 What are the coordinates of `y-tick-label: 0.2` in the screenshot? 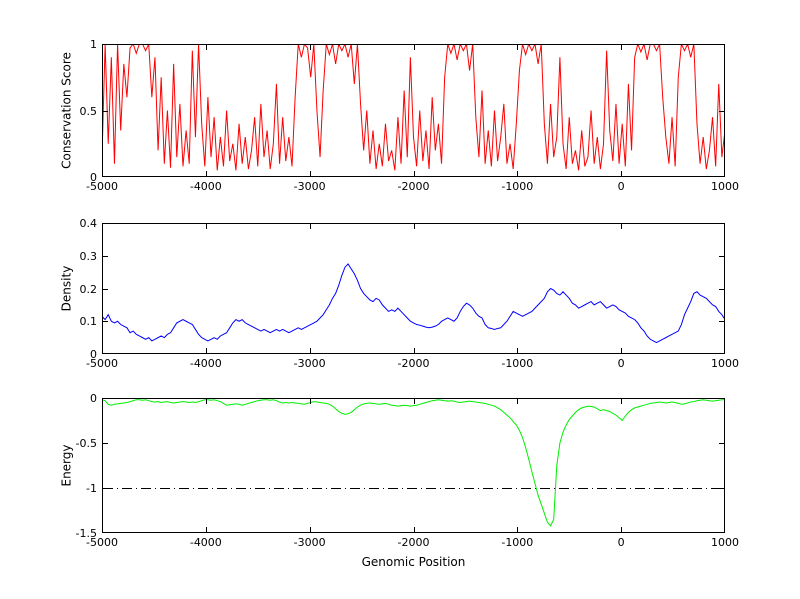 It's located at (88, 289).